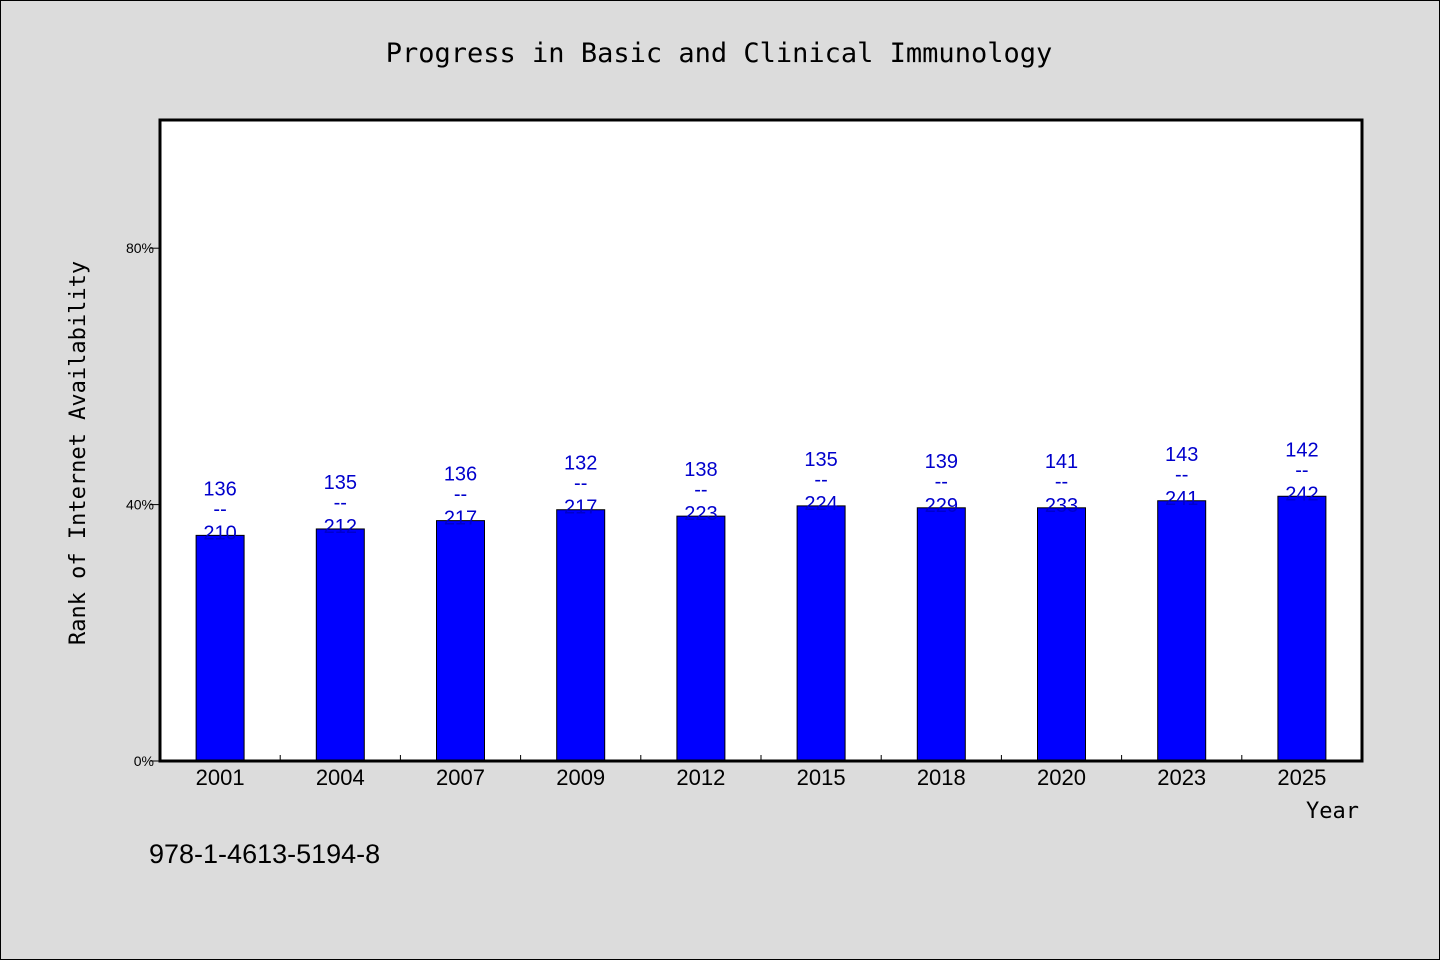 This screenshot has width=1440, height=960. Describe the element at coordinates (1061, 506) in the screenshot. I see `bar-label-bottom: 233` at that location.